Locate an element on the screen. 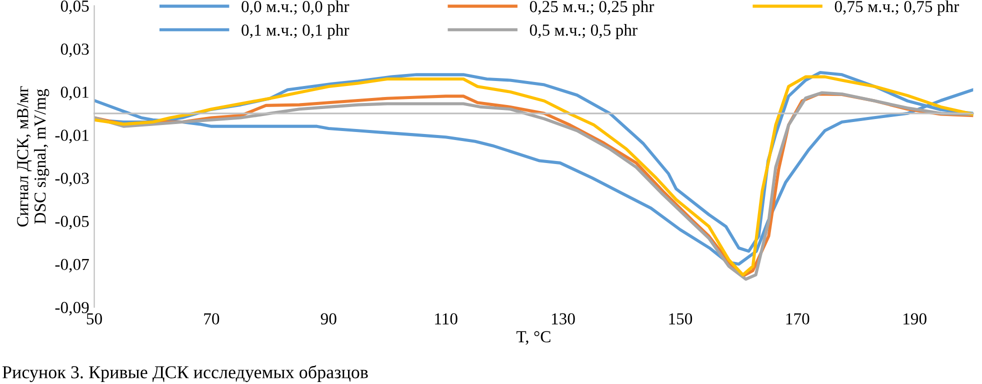 The image size is (982, 384). legend-label: 0,25 м.ч.; 0,25 phr is located at coordinates (592, 8).